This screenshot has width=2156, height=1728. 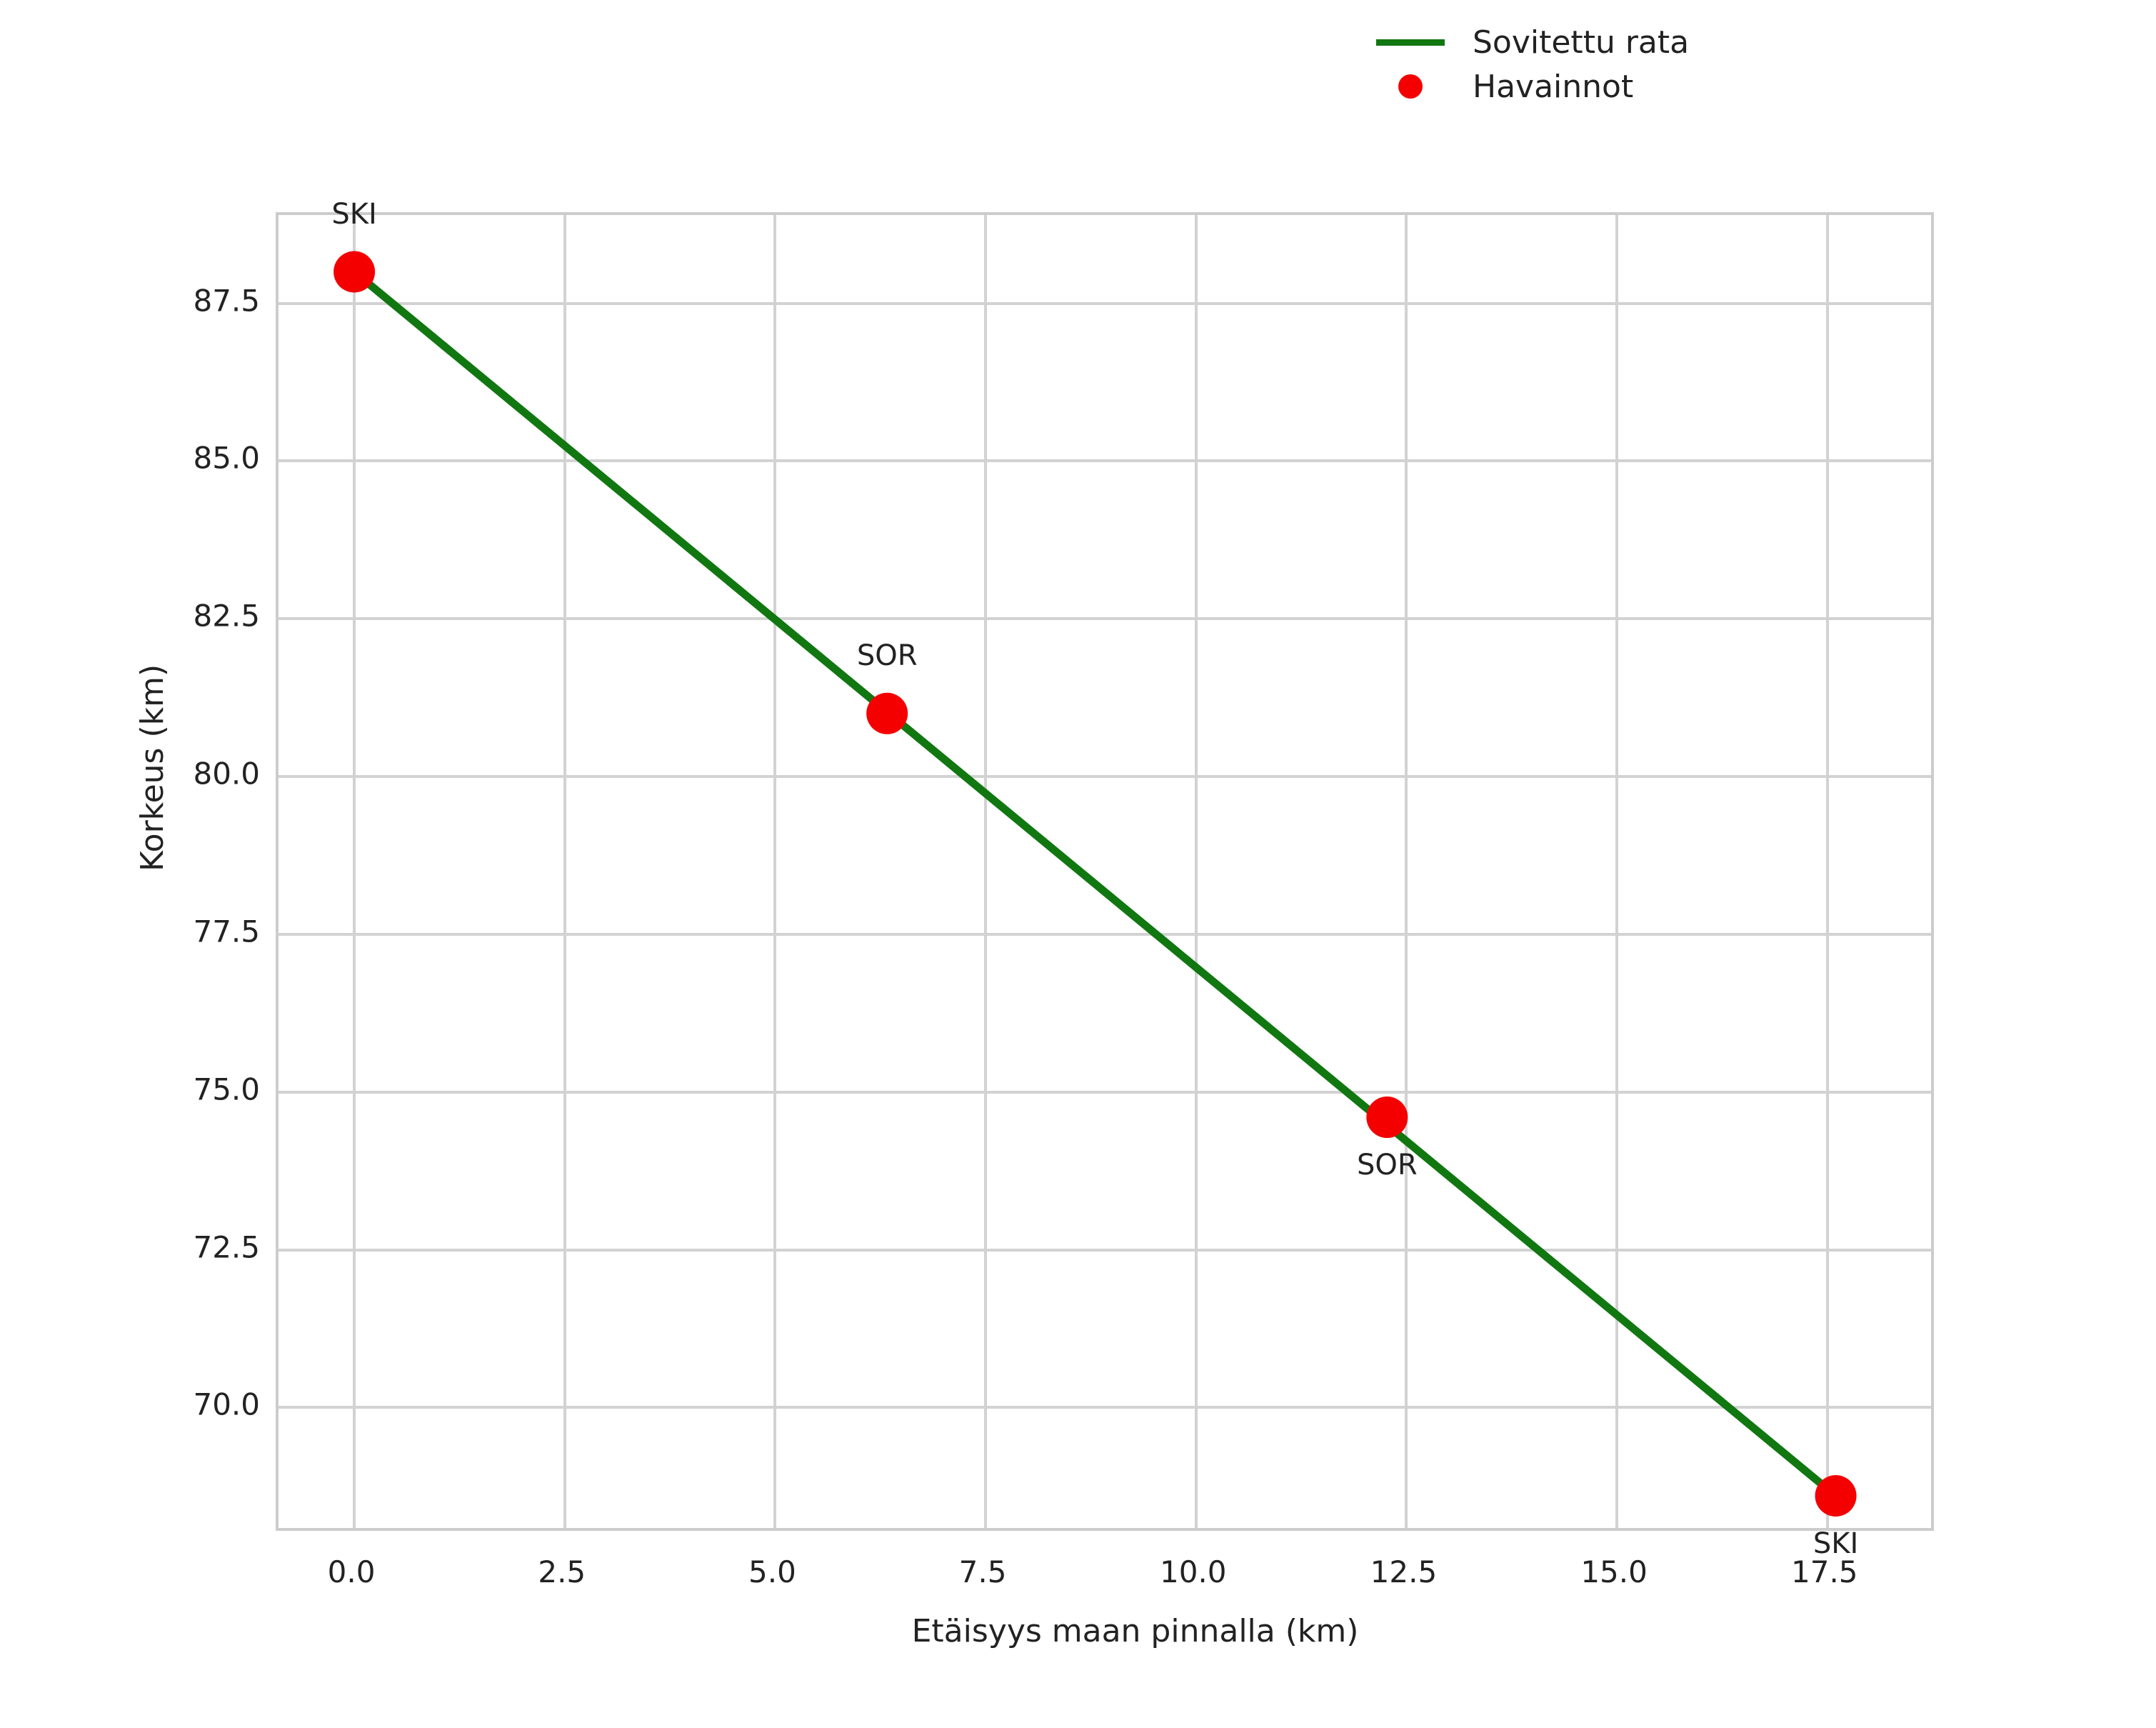 What do you see at coordinates (1554, 86) in the screenshot?
I see `legend-item-label: Havainnot` at bounding box center [1554, 86].